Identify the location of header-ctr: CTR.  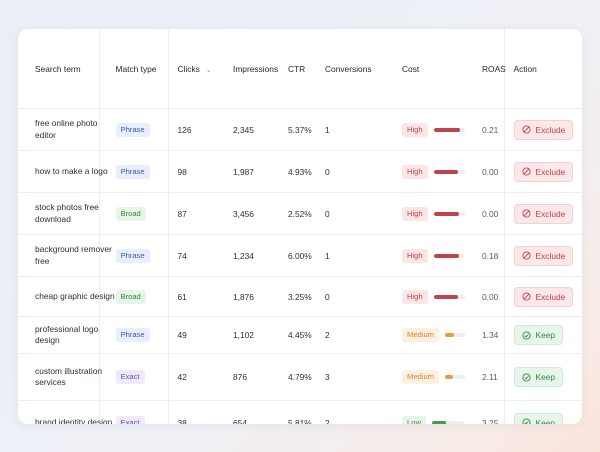
(303, 69).